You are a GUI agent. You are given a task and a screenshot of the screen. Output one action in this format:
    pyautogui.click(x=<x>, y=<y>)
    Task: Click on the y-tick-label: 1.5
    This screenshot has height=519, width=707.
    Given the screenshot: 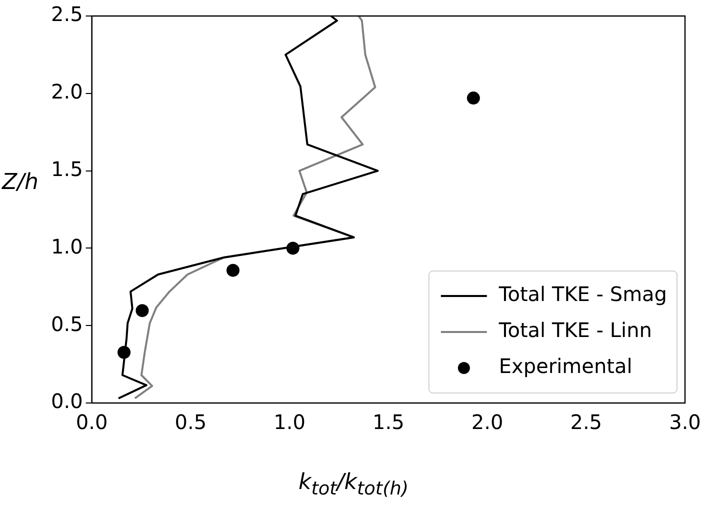 What is the action you would take?
    pyautogui.click(x=66, y=169)
    